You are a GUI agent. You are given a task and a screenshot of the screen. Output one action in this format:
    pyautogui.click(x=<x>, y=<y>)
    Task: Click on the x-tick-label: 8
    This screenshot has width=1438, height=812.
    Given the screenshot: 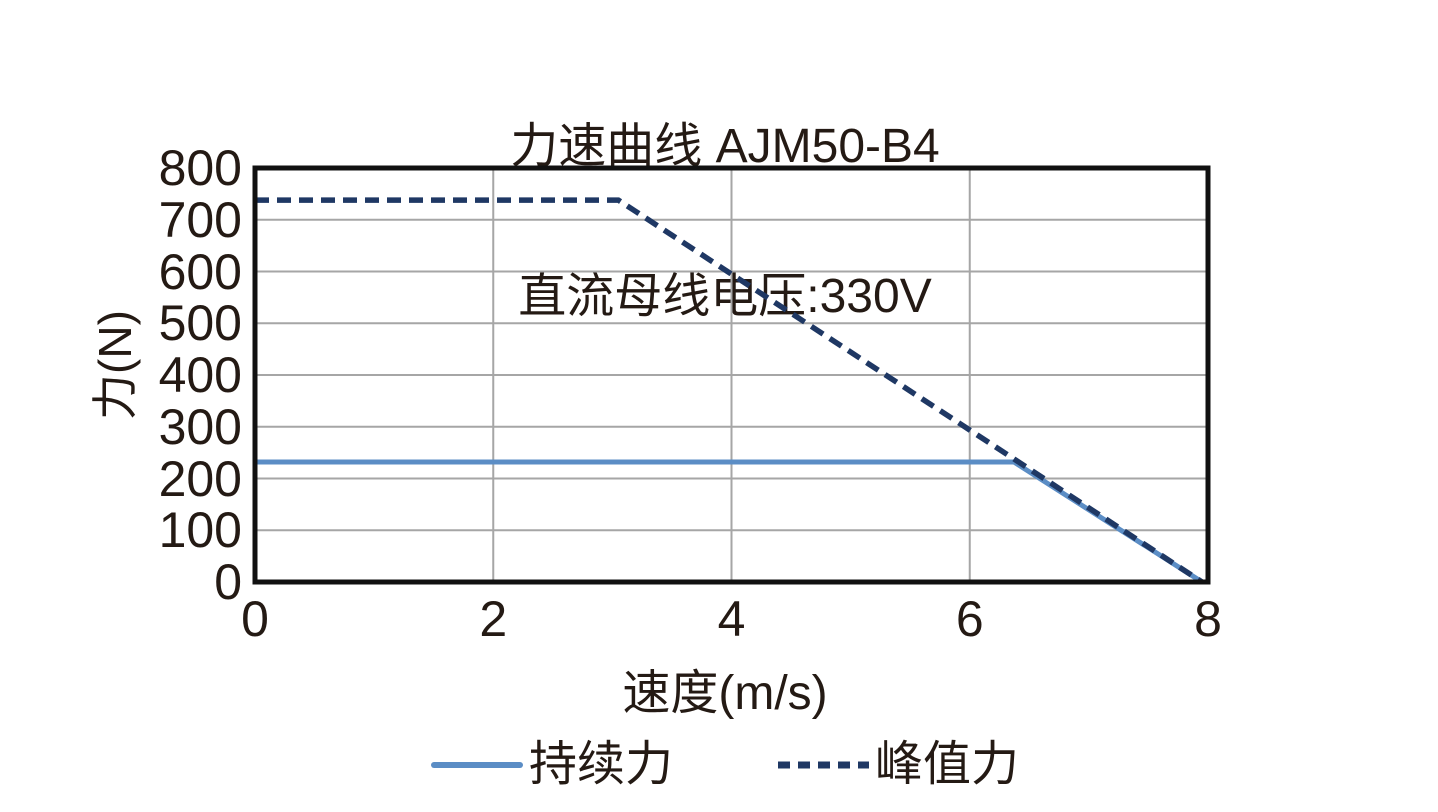 What is the action you would take?
    pyautogui.click(x=1208, y=619)
    